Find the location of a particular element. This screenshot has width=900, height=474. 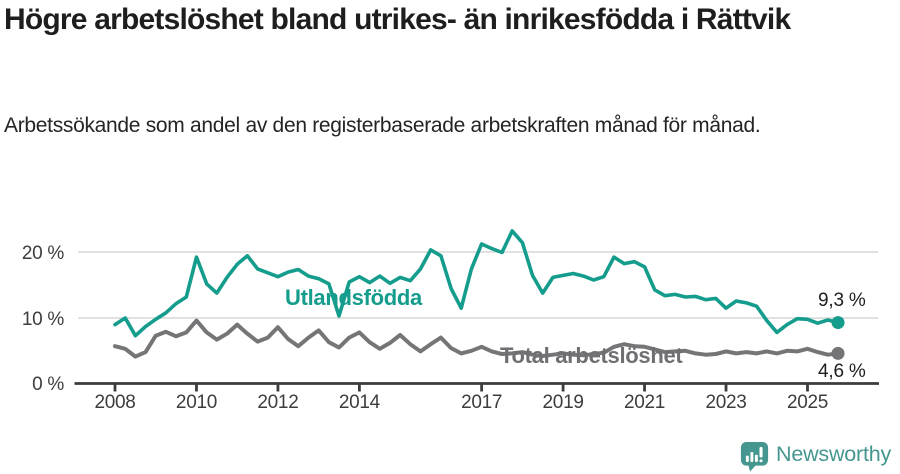

utlandsfodda-end-dot is located at coordinates (838, 323).